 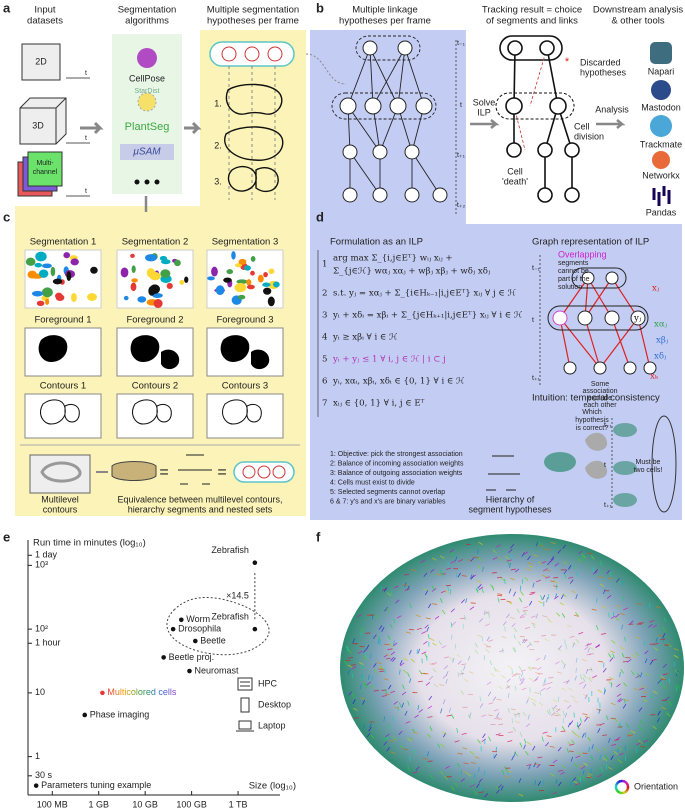 I want to click on equation: Σ_{j∈ℋ} wαⱼ xαⱼ + wβⱼ xβⱼ + wδⱼ xδⱼ, so click(x=411, y=272).